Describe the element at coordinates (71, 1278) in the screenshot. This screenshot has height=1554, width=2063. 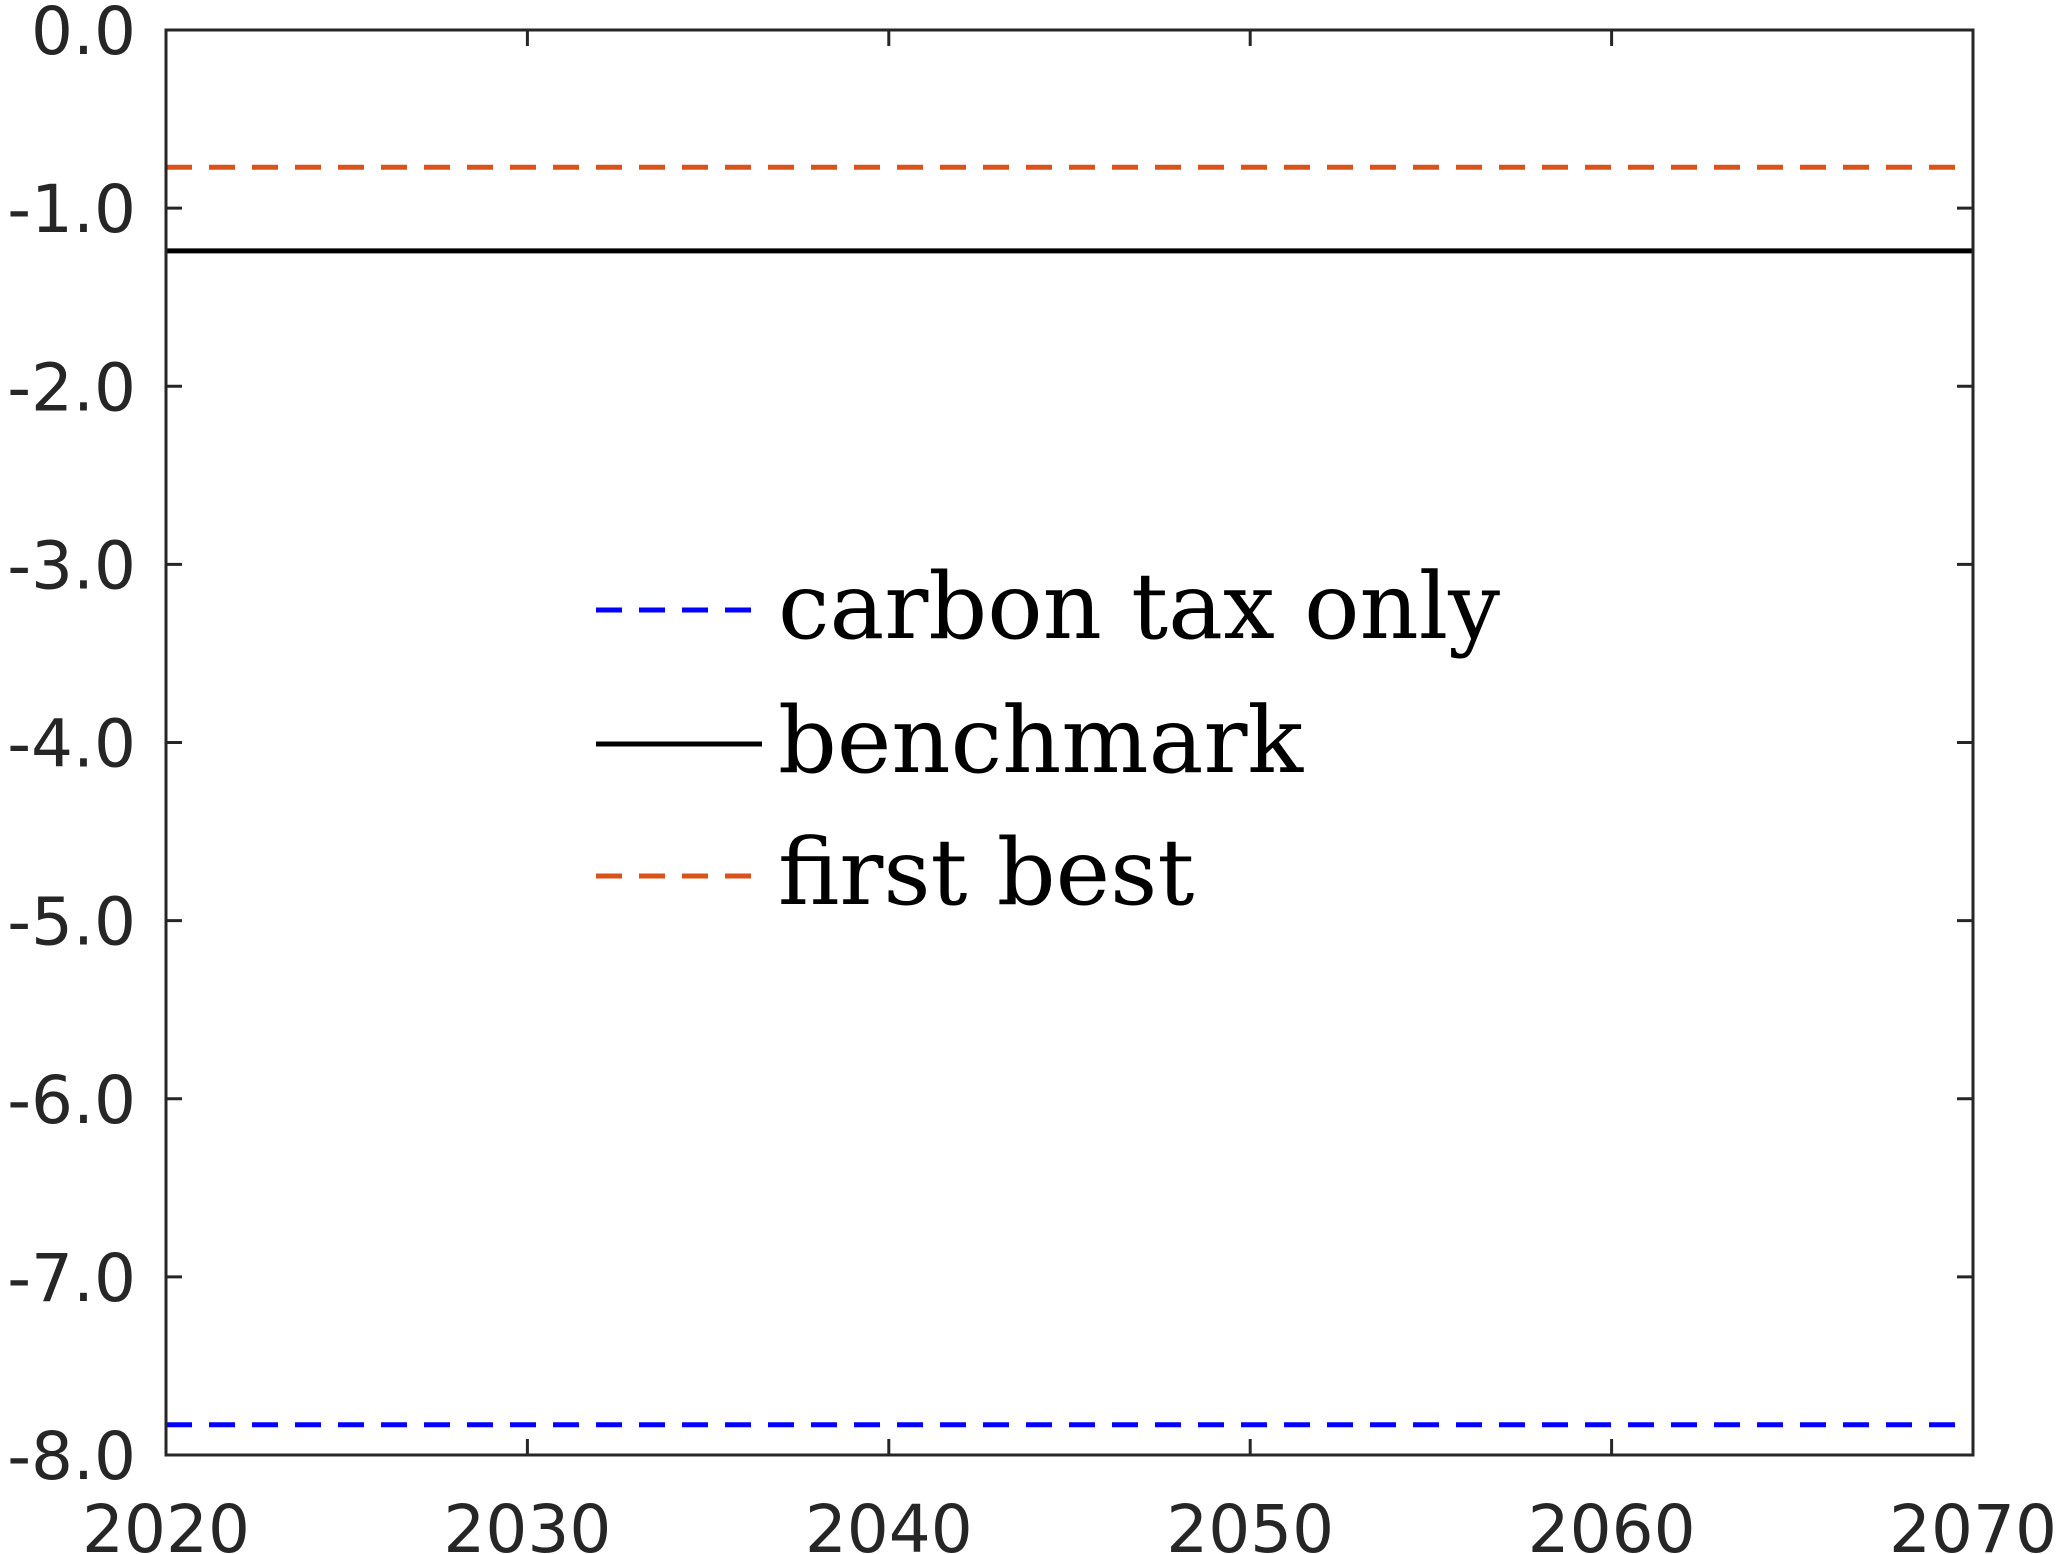
I see `y-tick-label: -7.0` at that location.